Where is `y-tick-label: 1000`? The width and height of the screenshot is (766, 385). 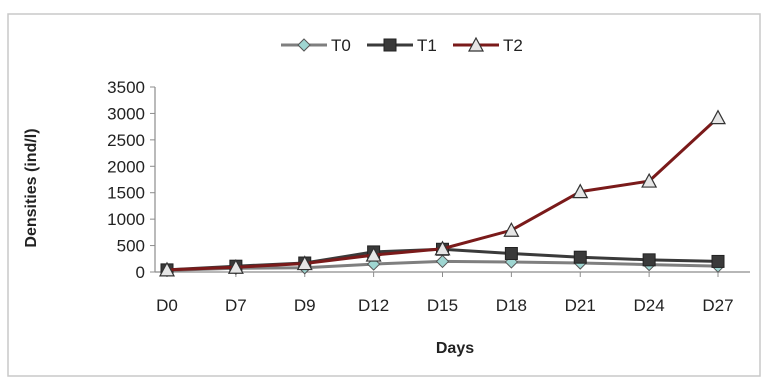 y-tick-label: 1000 is located at coordinates (126, 219).